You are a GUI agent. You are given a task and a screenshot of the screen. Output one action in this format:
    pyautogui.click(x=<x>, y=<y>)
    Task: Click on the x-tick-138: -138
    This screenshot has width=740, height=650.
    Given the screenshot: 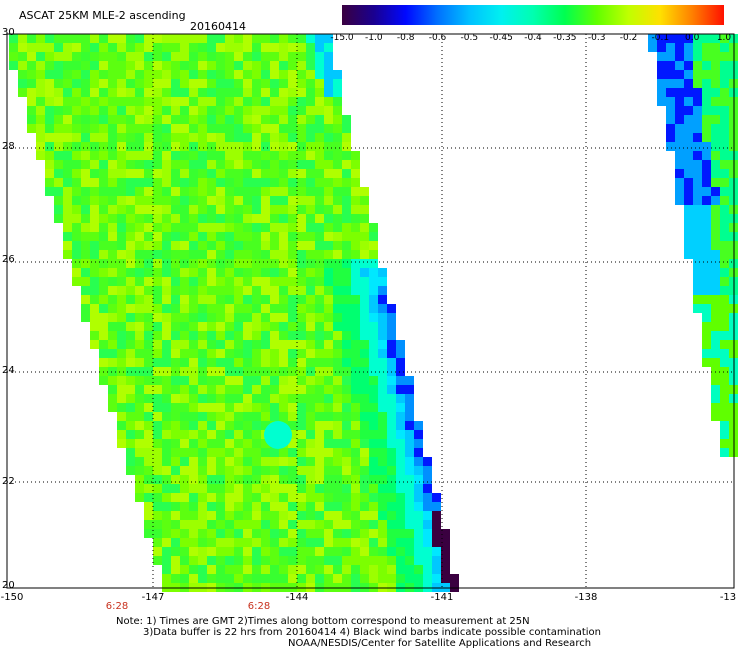 What is the action you would take?
    pyautogui.click(x=586, y=597)
    